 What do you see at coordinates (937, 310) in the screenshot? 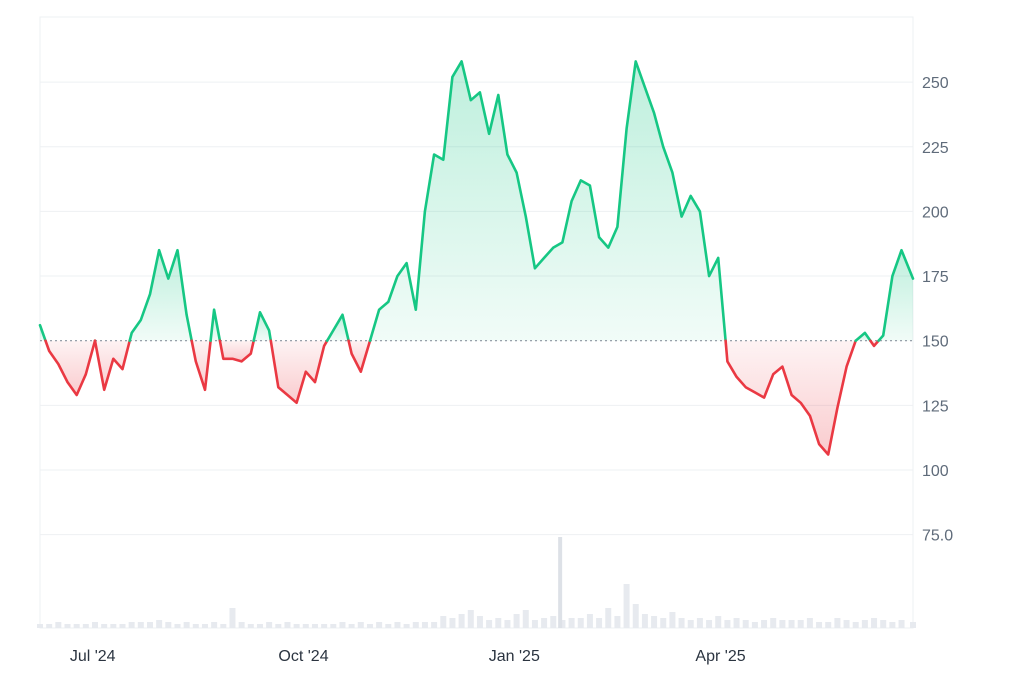
I see `y-axis-ticks: 250 225 200 175 150 125 100 75.0` at bounding box center [937, 310].